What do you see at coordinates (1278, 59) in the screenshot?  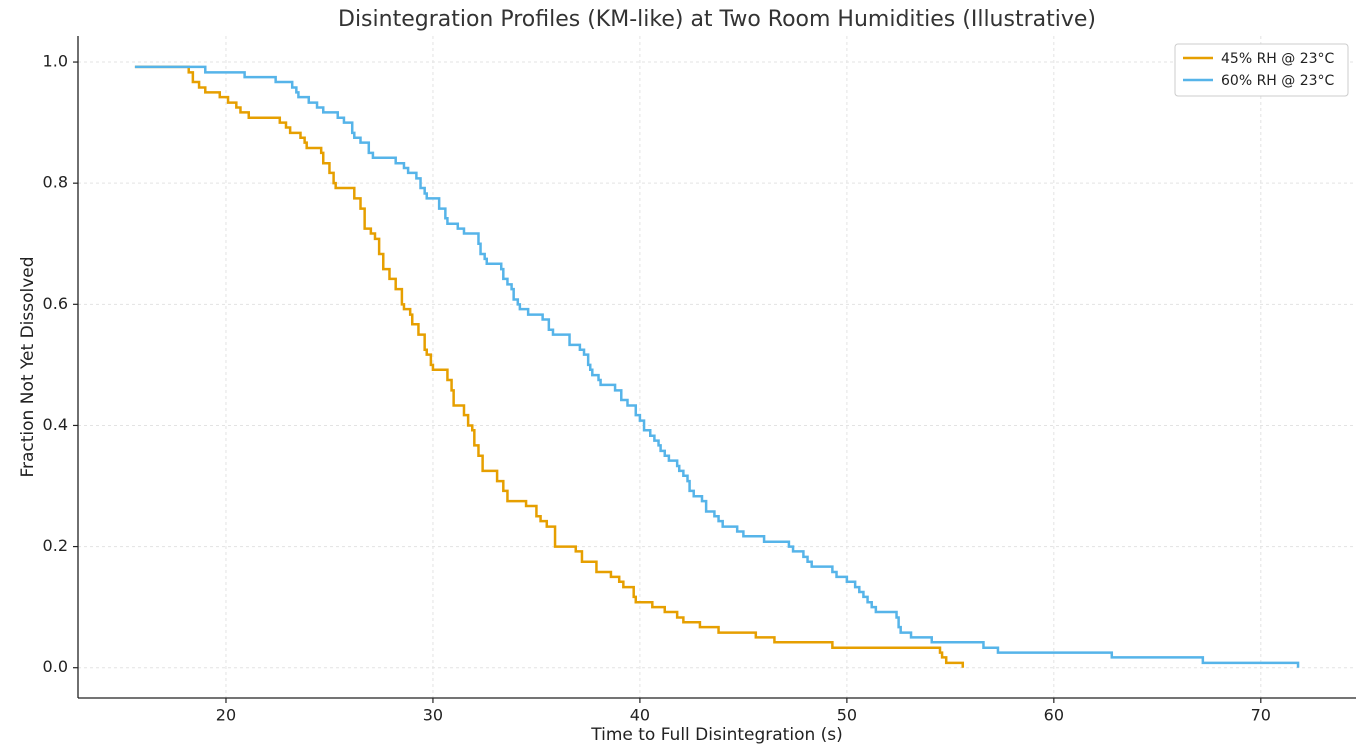 I see `legend-label: 45% RH @ 23°C` at bounding box center [1278, 59].